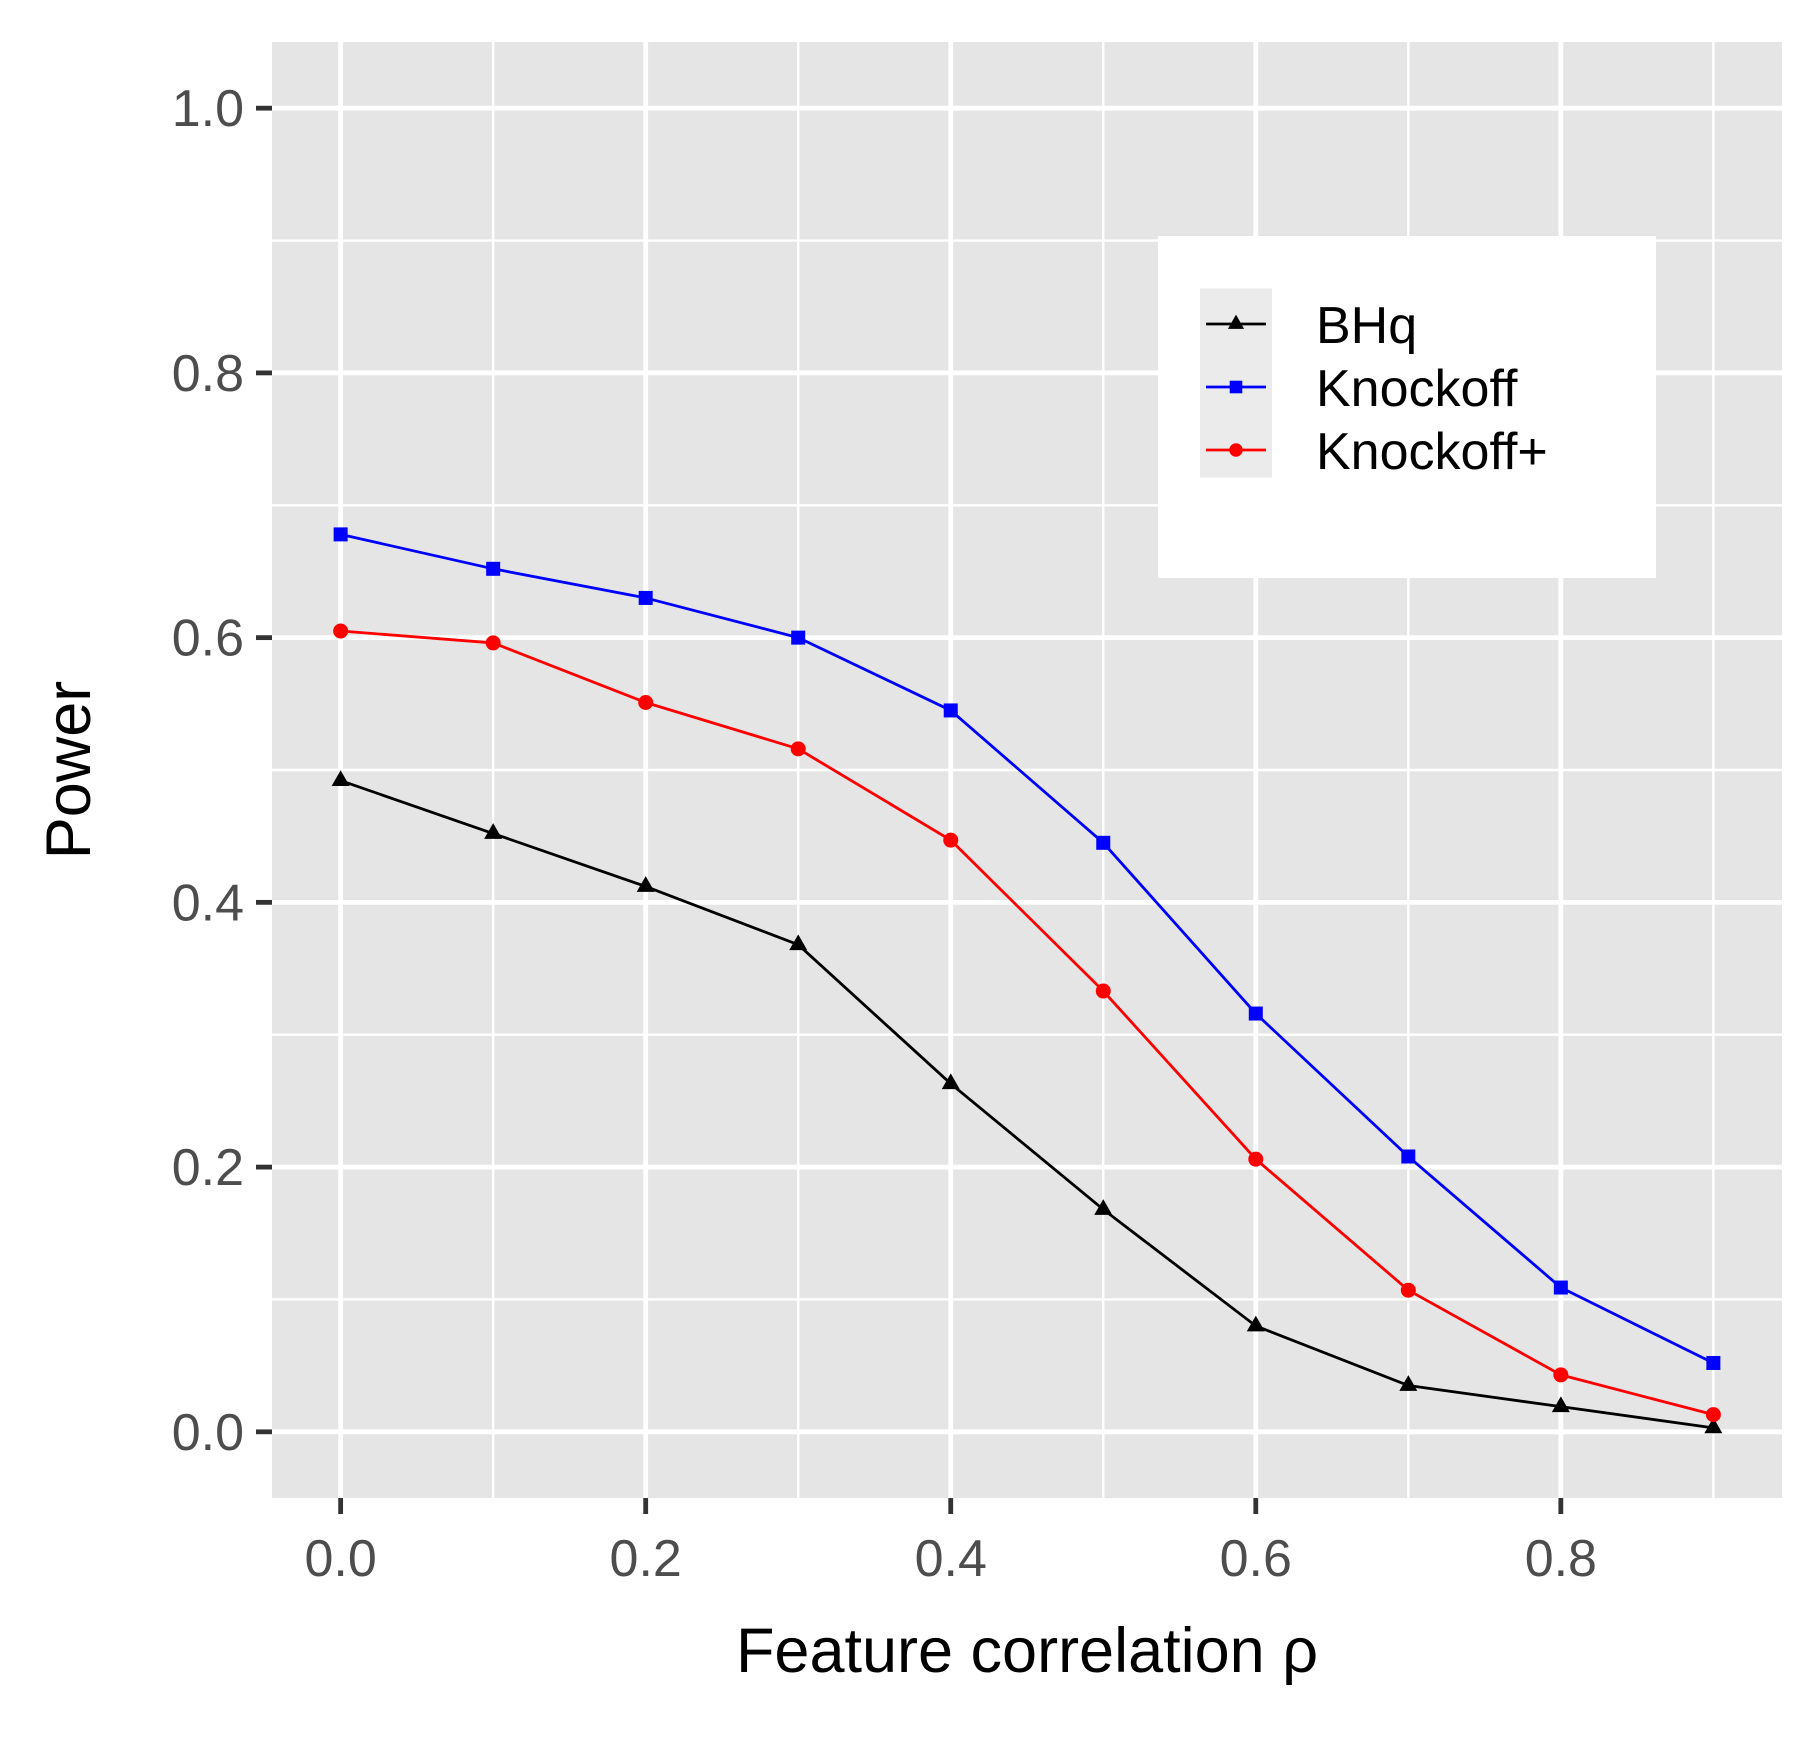  What do you see at coordinates (1236, 321) in the screenshot?
I see `legend-key-marker-bhq` at bounding box center [1236, 321].